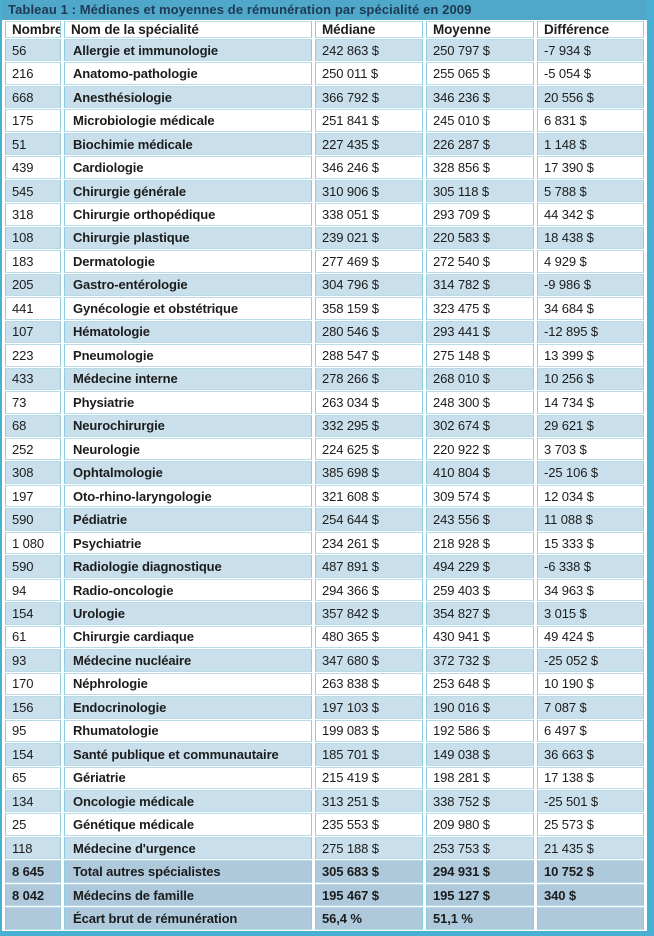 This screenshot has height=936, width=654. What do you see at coordinates (590, 731) in the screenshot?
I see `cell-difference: 6 497 $` at bounding box center [590, 731].